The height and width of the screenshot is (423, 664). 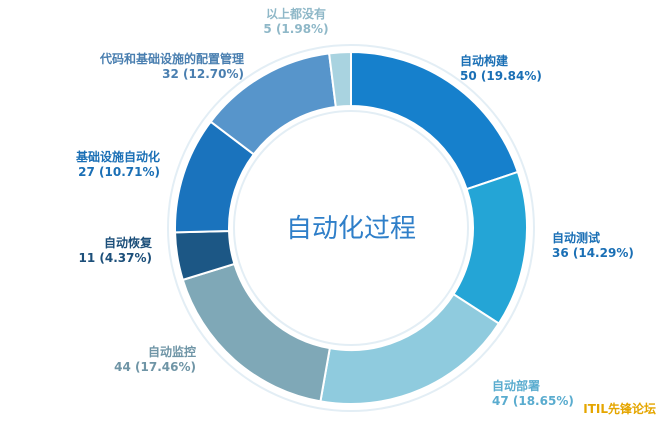 I want to click on slice-label-value: 11 (4.37%), so click(x=115, y=258).